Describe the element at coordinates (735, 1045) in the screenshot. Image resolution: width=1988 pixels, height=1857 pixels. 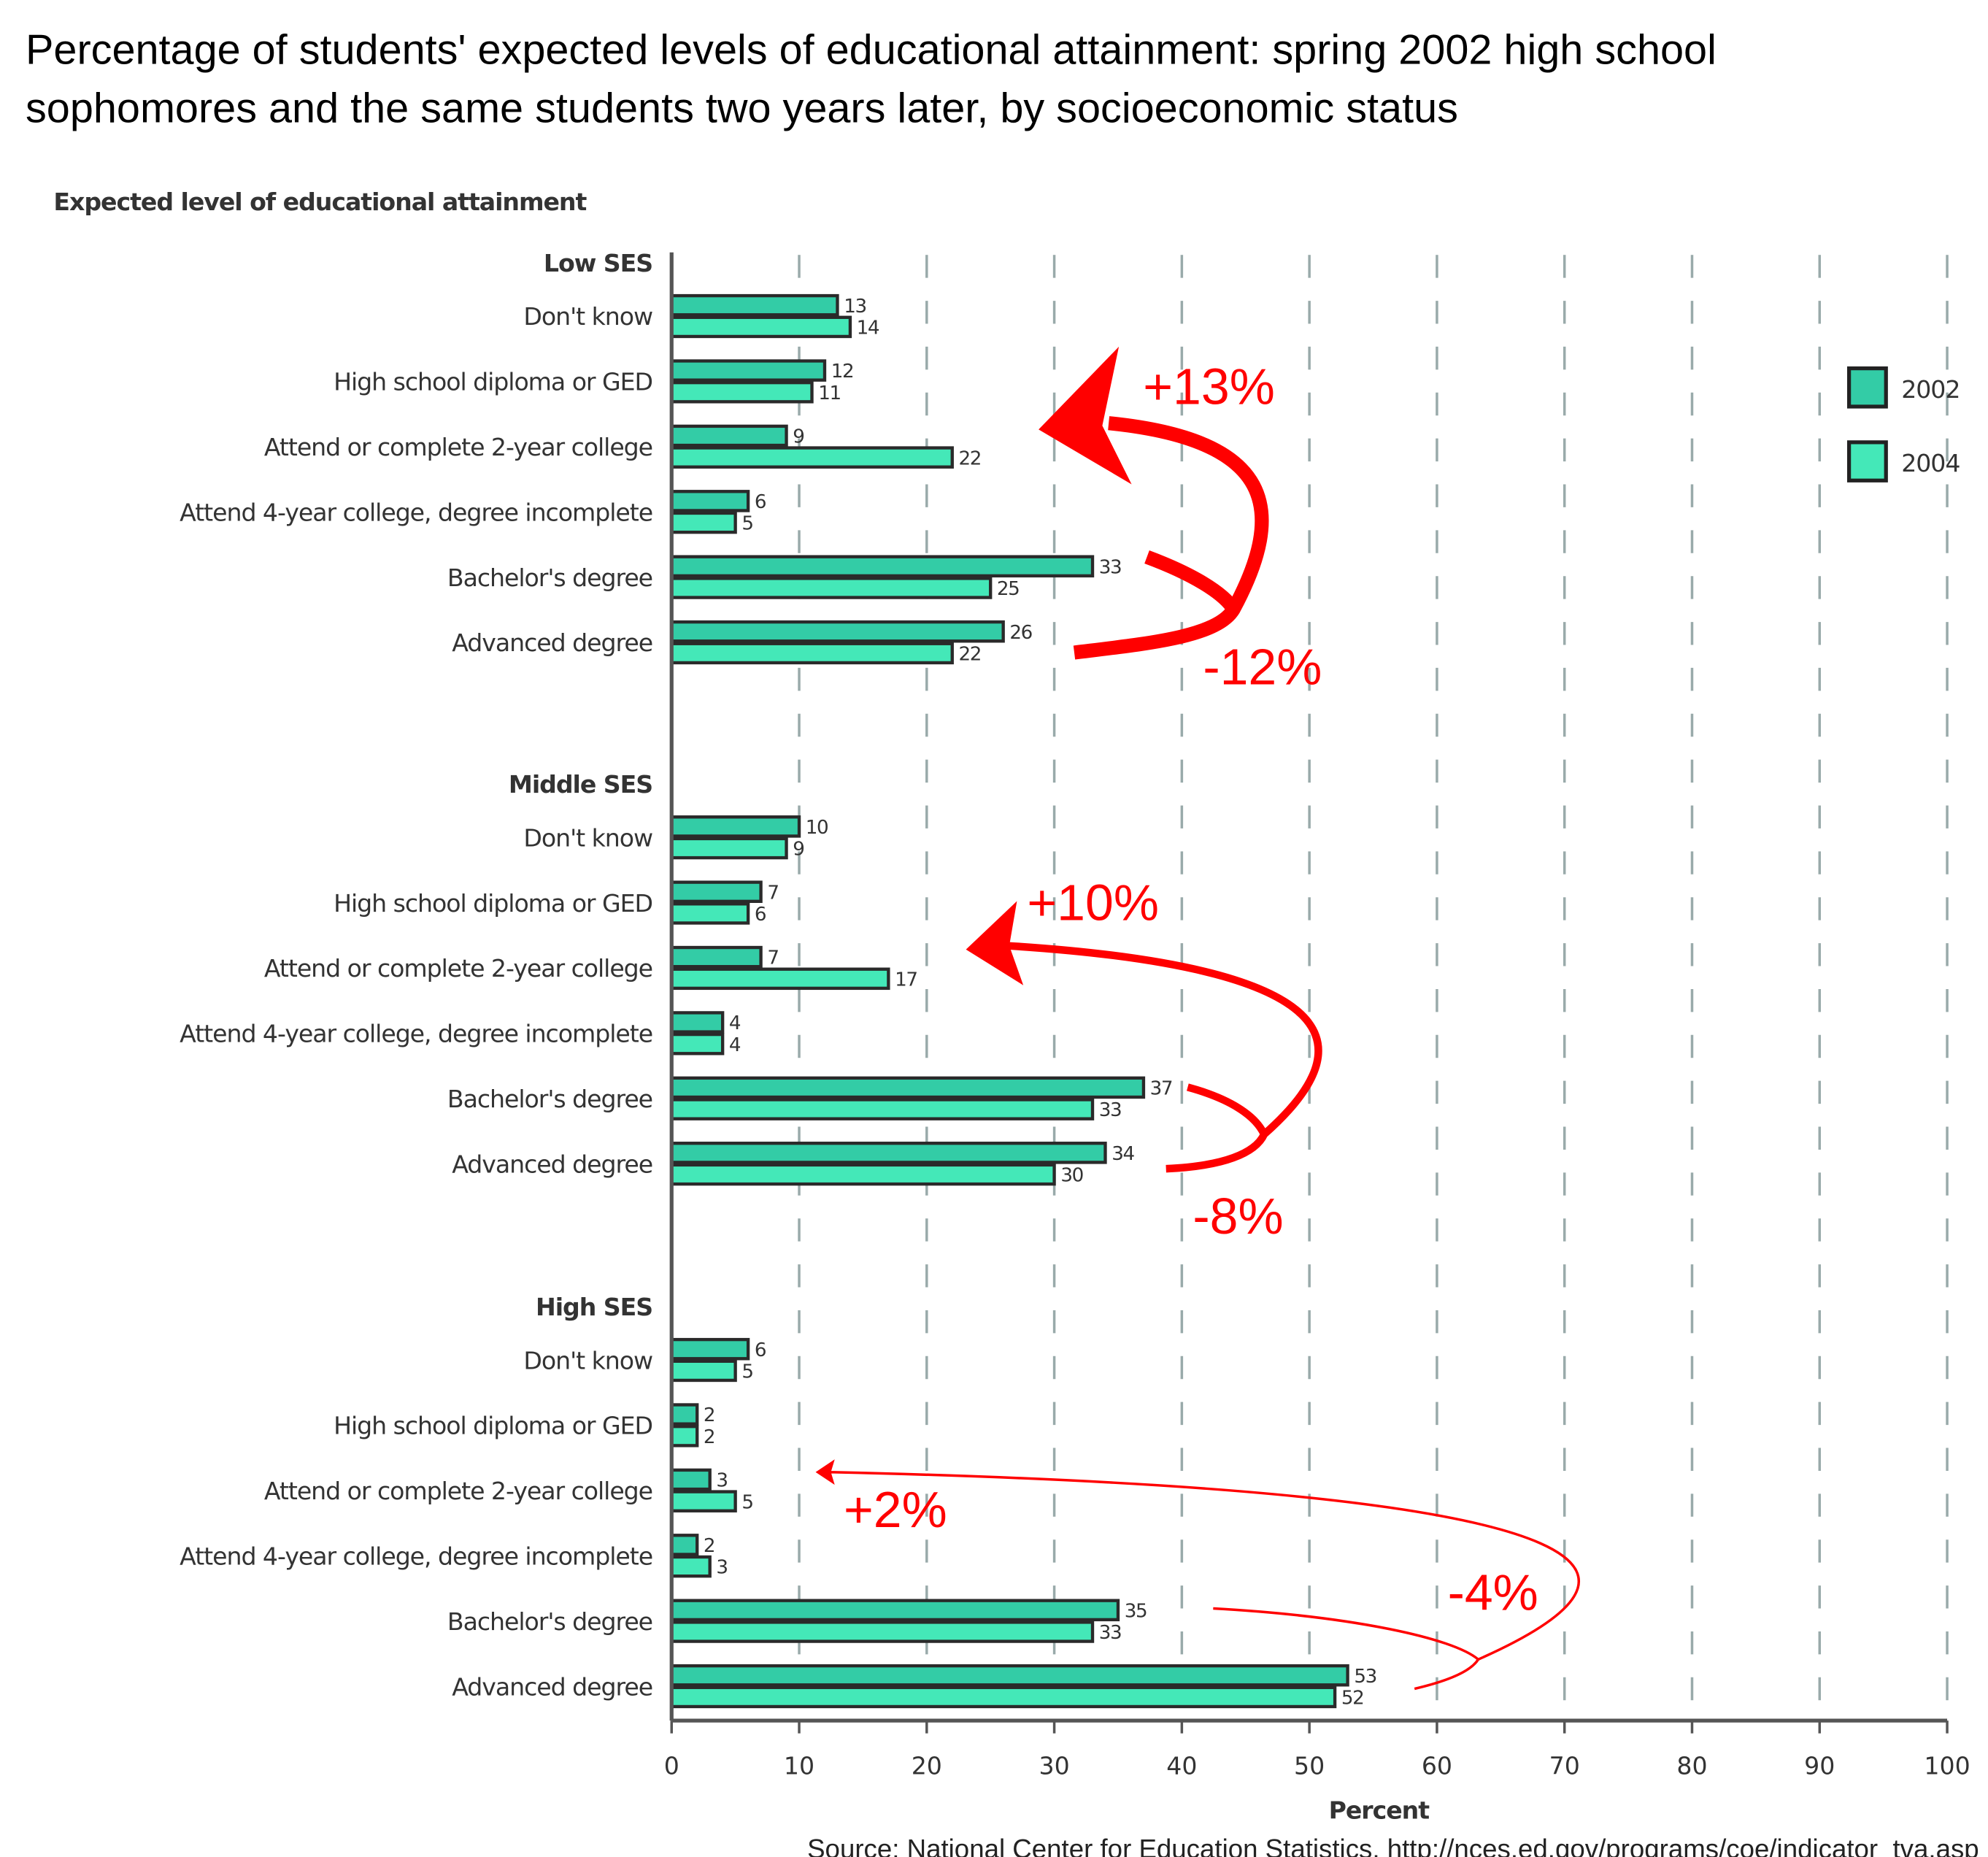
I see `data-label-2004: 4` at that location.